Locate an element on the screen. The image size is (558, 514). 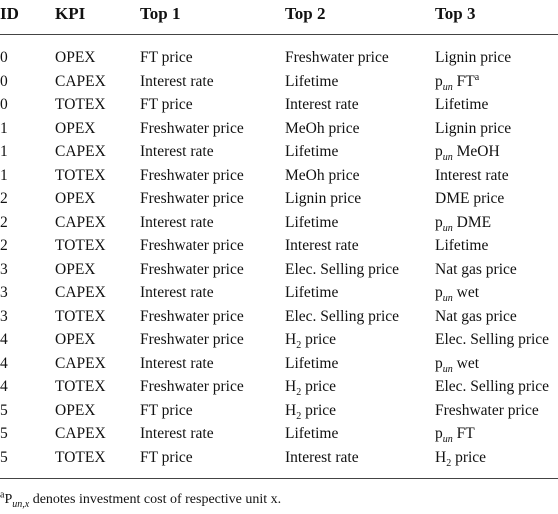
header-rule is located at coordinates (279, 34).